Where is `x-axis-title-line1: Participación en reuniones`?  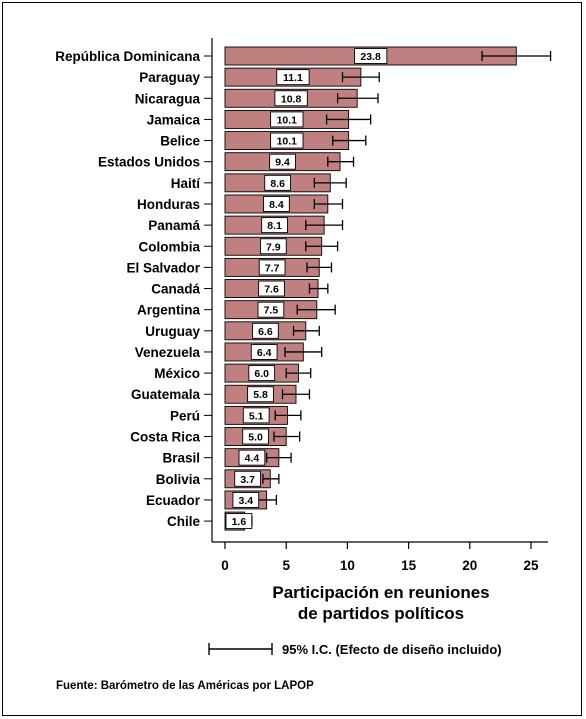
x-axis-title-line1: Participación en reuniones is located at coordinates (380, 592).